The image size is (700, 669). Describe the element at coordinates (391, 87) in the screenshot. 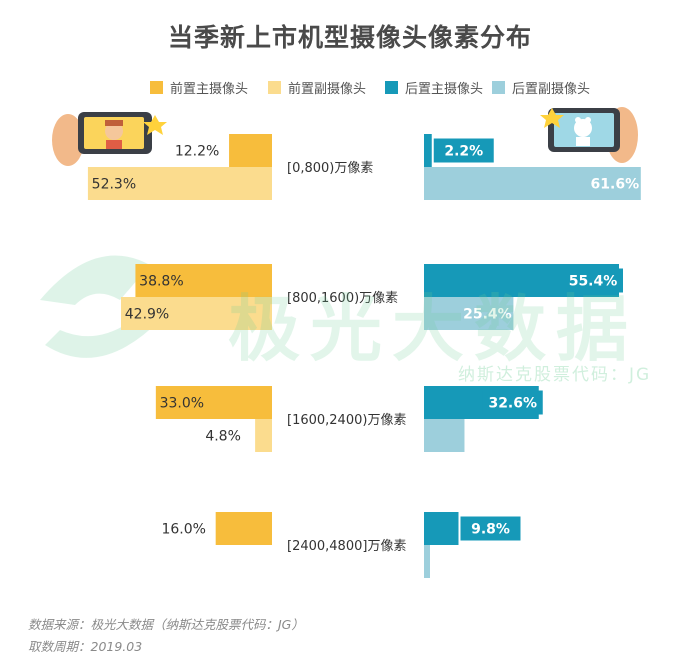

I see `legend-swatch-back-main` at that location.